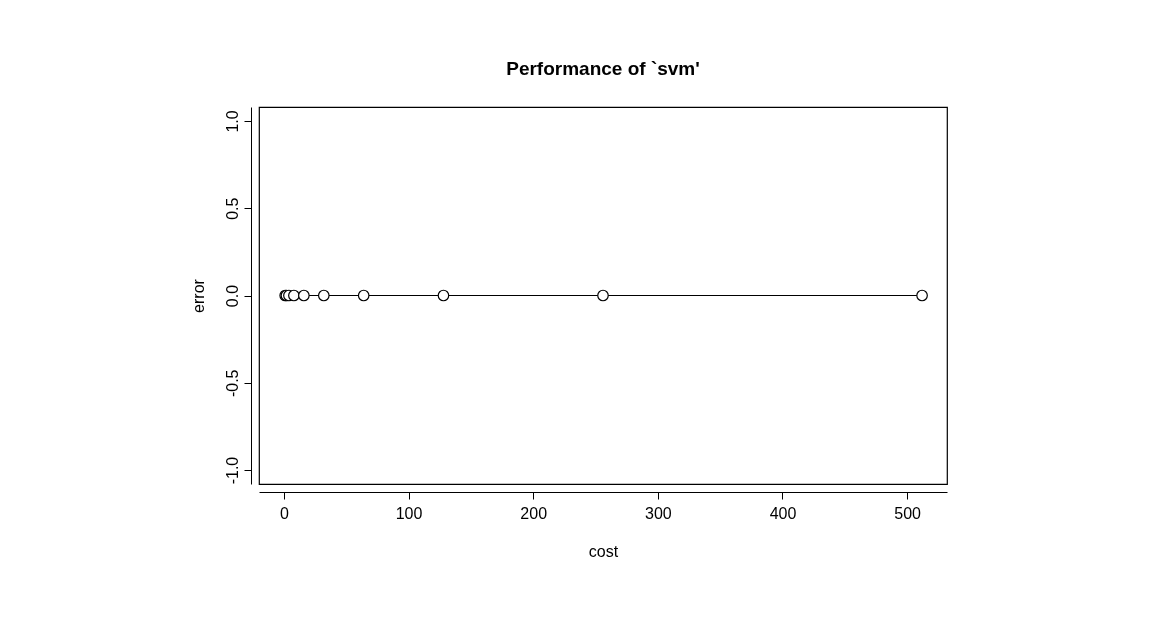  I want to click on x-tick-label: 300, so click(658, 513).